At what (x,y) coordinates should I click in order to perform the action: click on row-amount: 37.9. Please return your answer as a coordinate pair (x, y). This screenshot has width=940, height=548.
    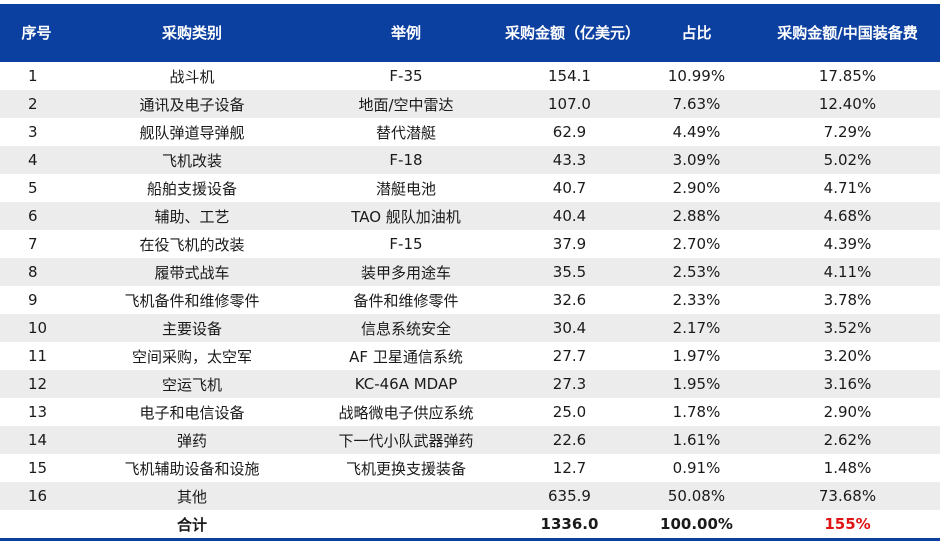
    Looking at the image, I should click on (569, 244).